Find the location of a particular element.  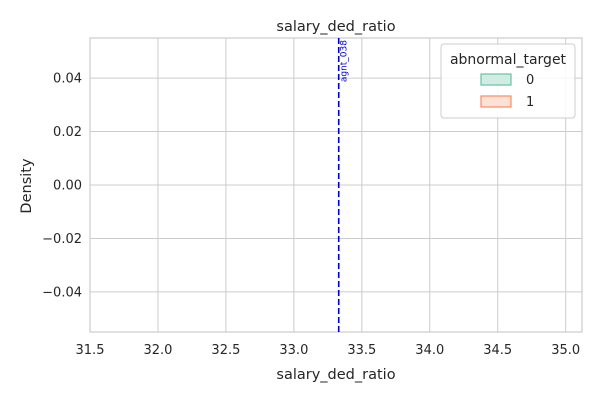

x-tick-label: 33.5 is located at coordinates (361, 350).